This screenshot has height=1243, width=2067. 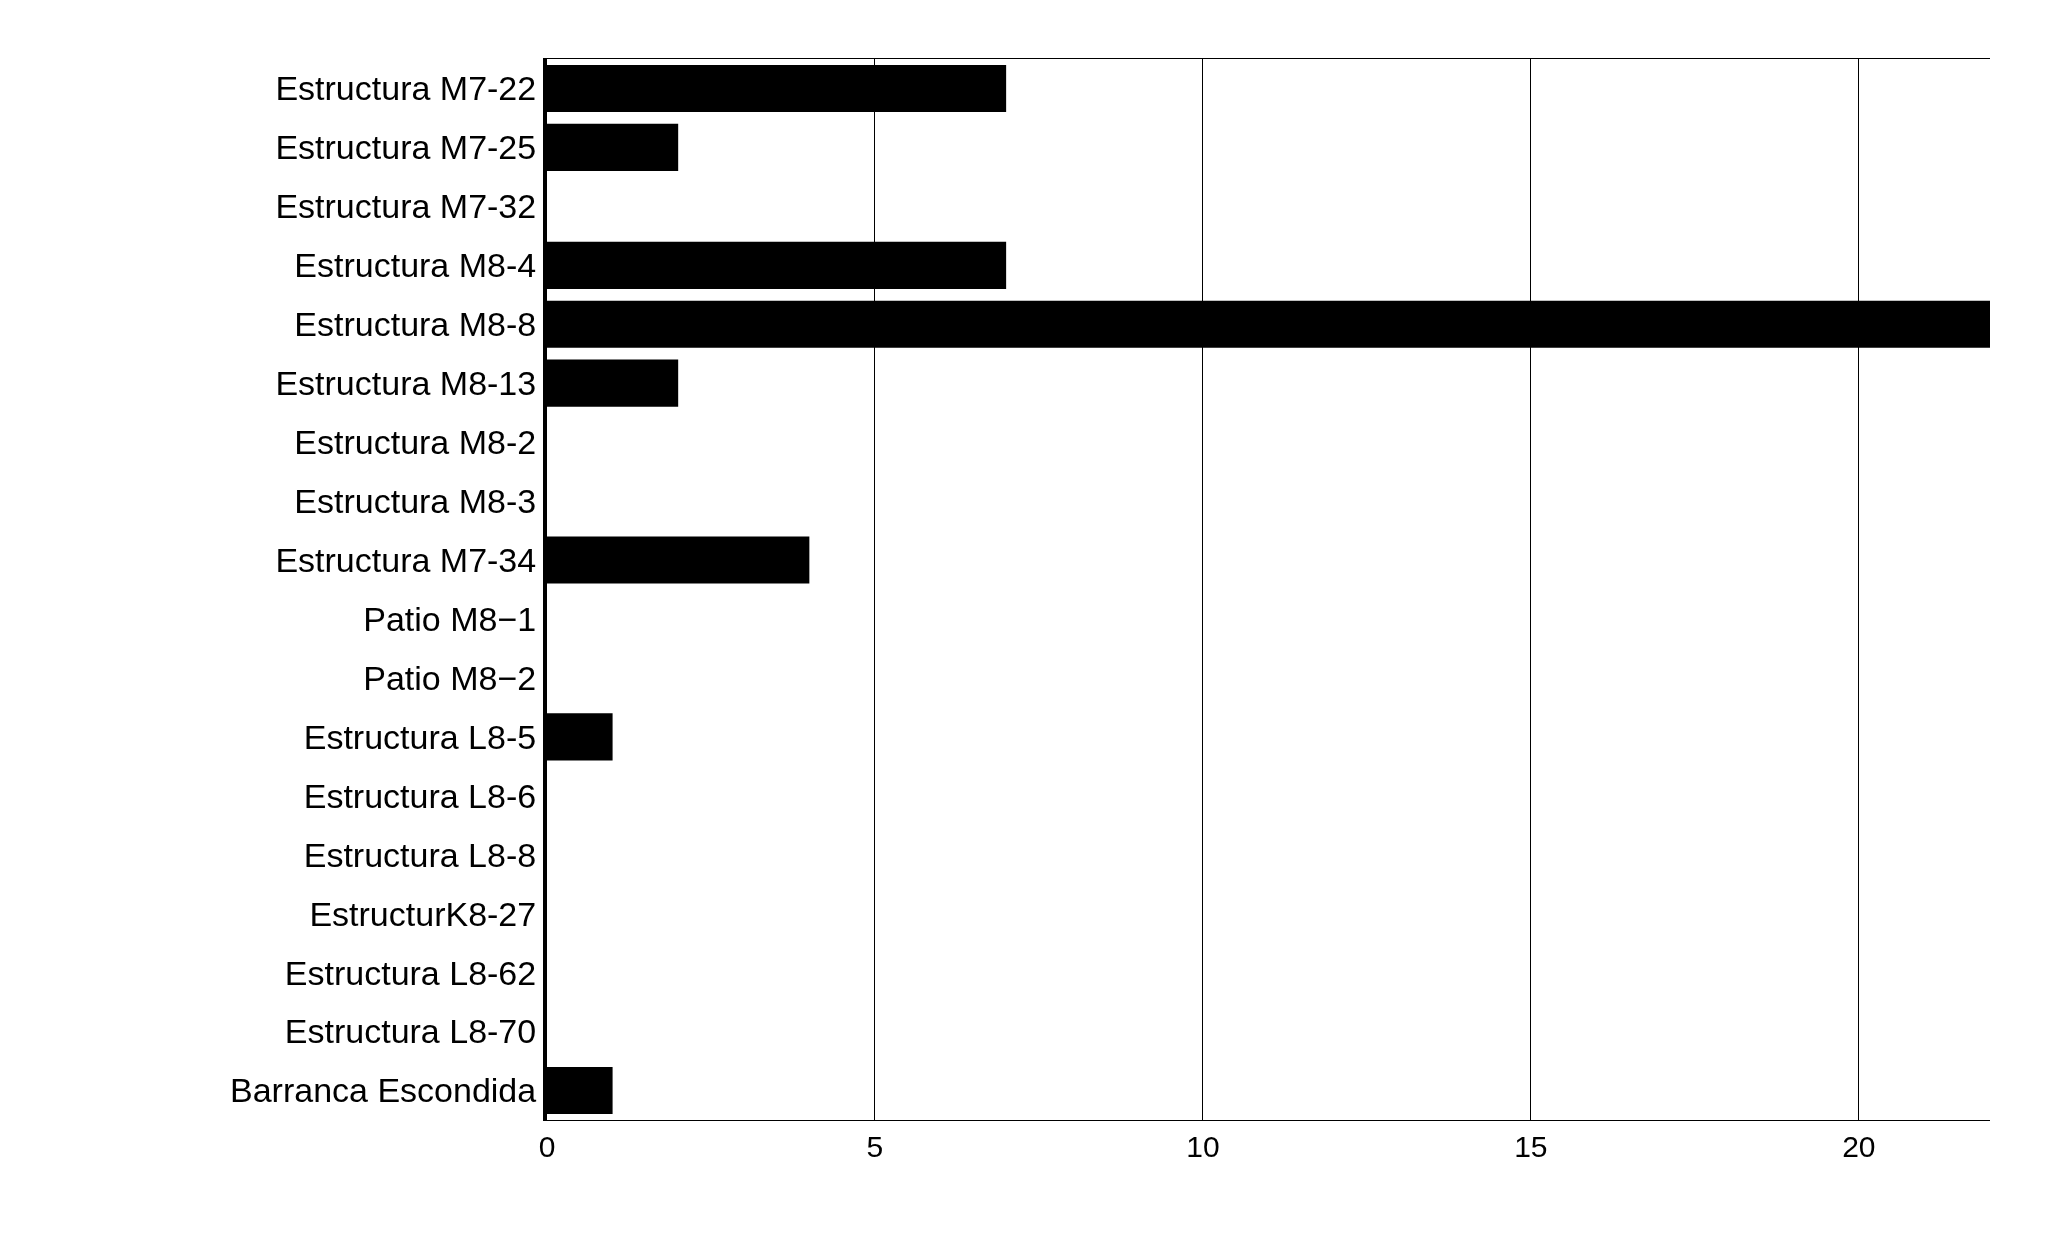 I want to click on y-tick-label: Estructura M8-3, so click(x=415, y=500).